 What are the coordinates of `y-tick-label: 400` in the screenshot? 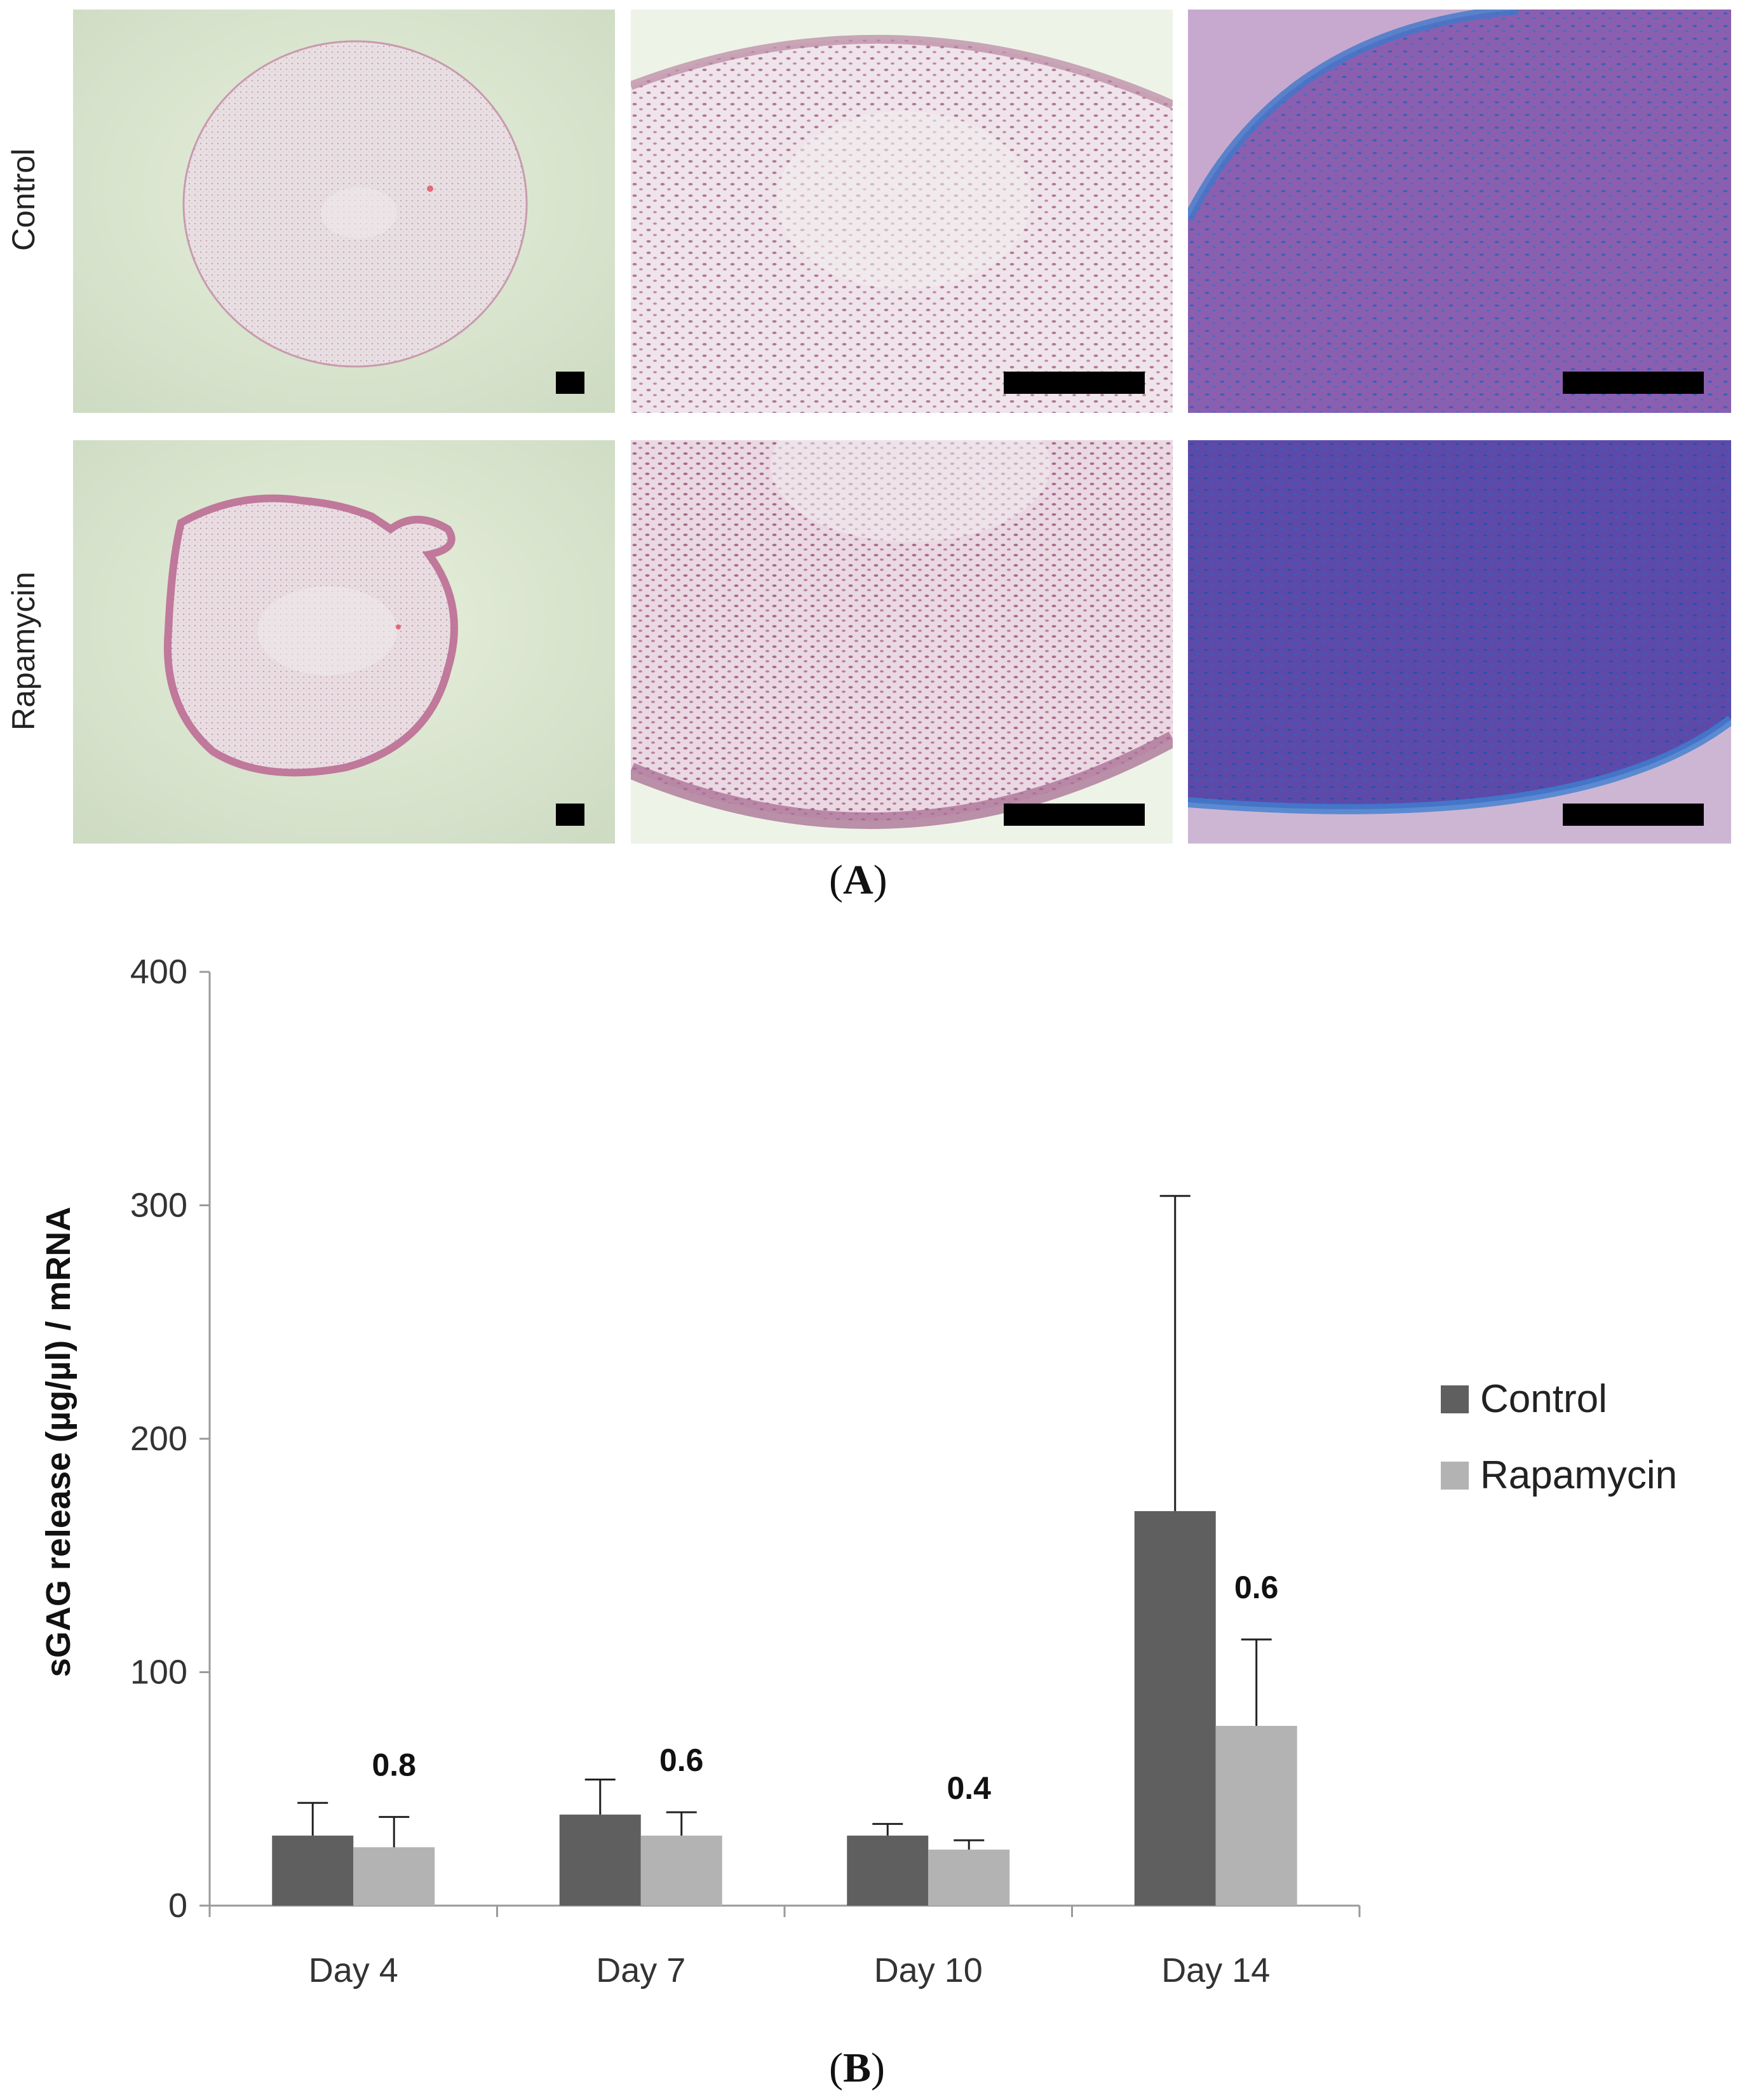 It's located at (158, 972).